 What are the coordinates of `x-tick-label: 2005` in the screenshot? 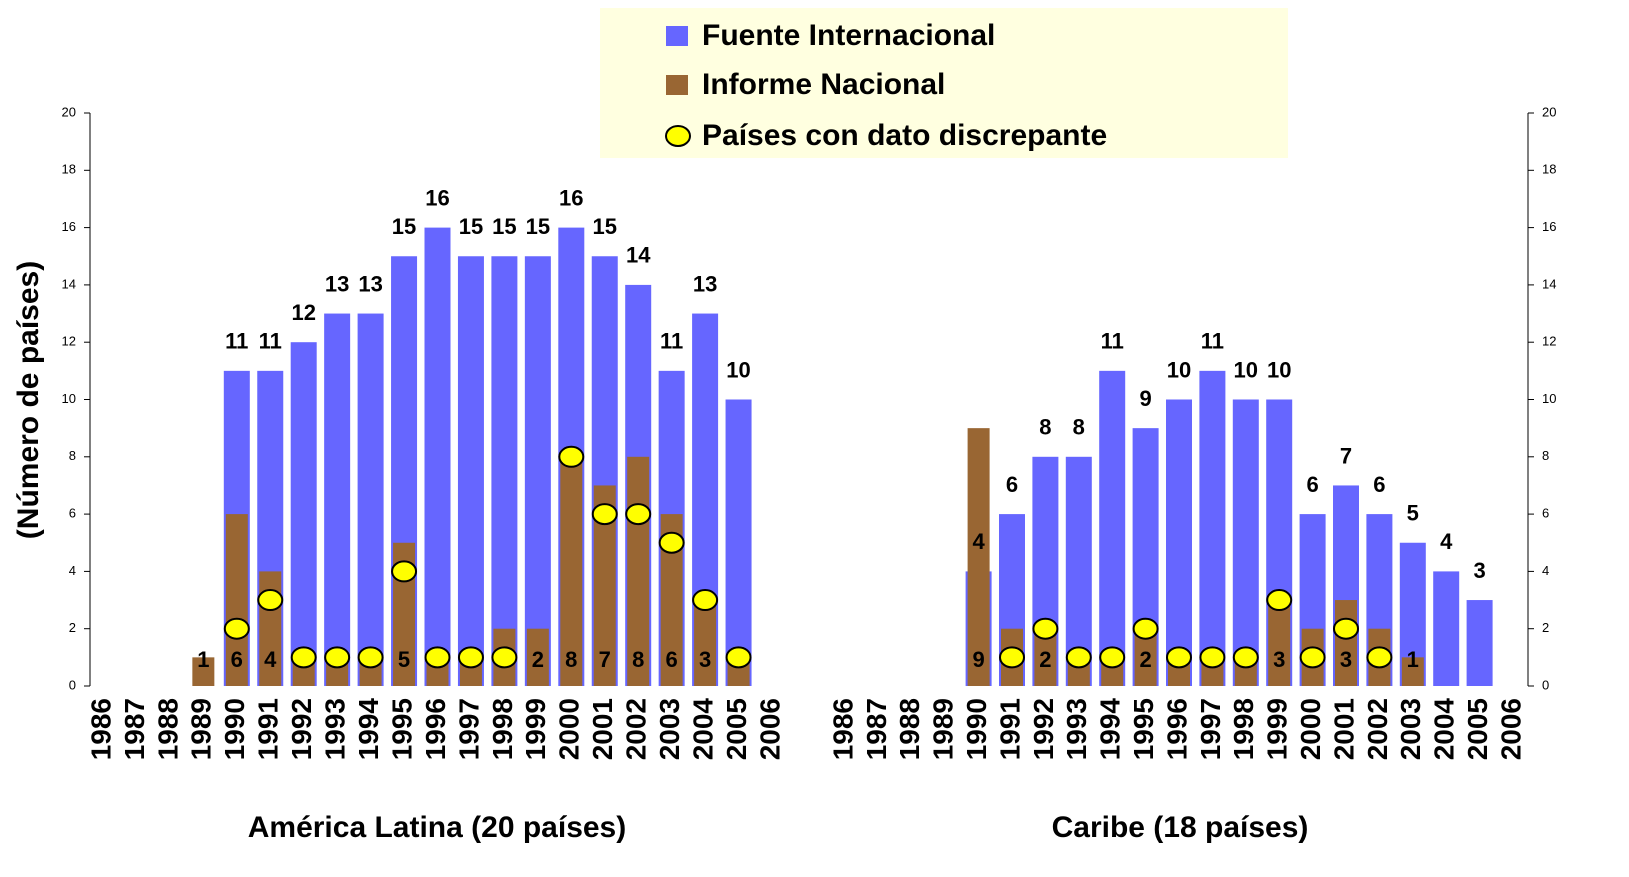 It's located at (736, 729).